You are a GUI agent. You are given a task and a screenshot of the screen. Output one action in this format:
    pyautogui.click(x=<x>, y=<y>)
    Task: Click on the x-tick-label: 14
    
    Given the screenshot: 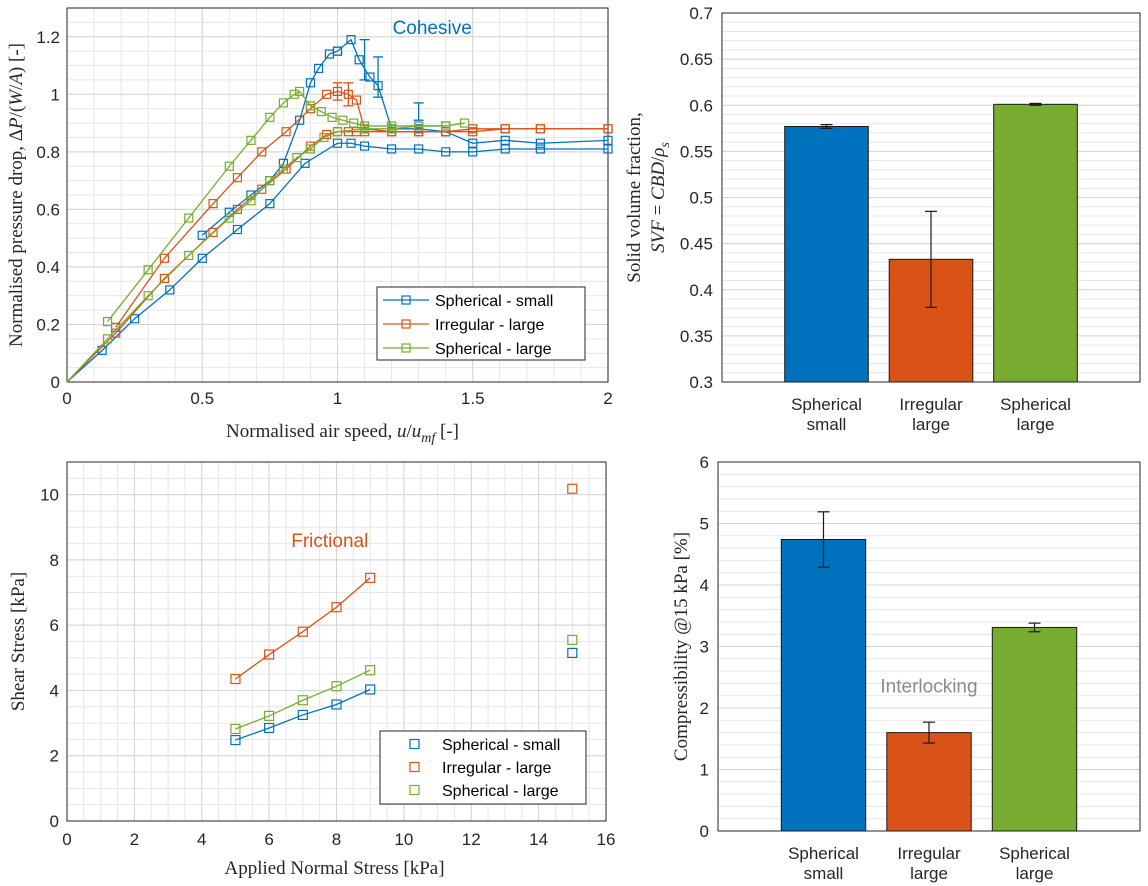 What is the action you would take?
    pyautogui.click(x=538, y=839)
    